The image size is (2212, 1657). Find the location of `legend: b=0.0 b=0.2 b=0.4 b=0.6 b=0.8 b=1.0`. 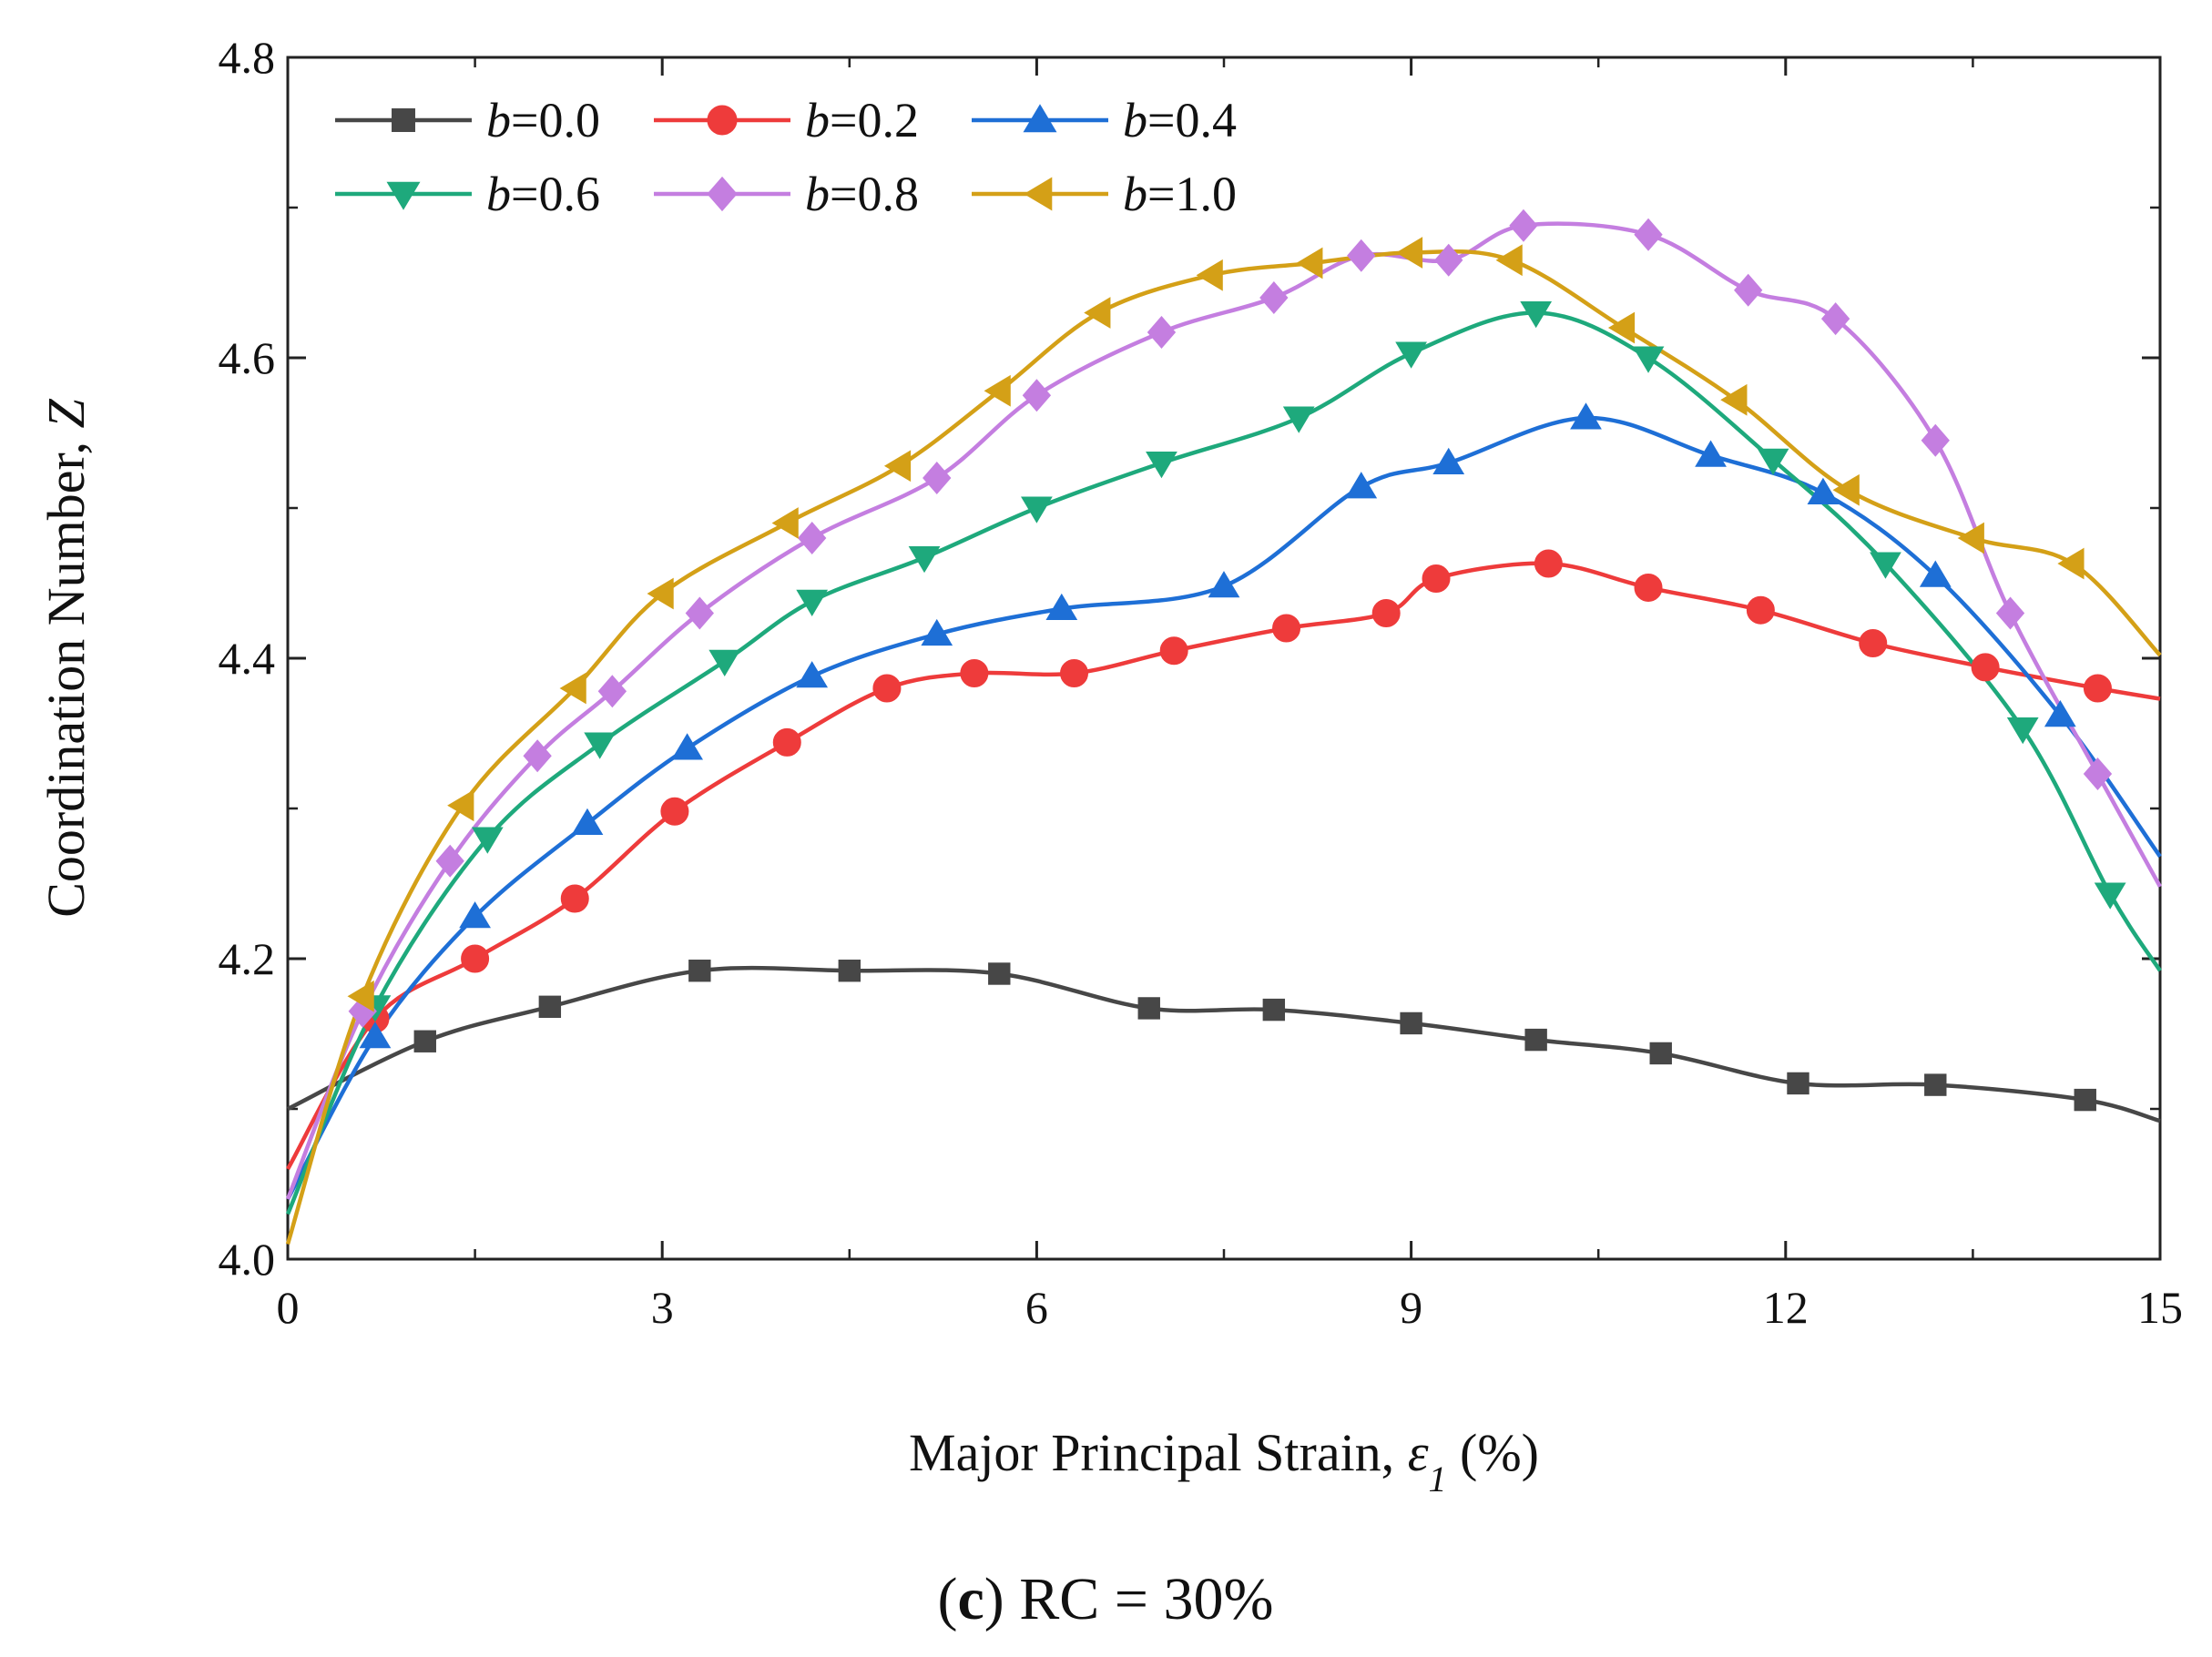

legend: b=0.0 b=0.2 b=0.4 b=0.6 b=0.8 b=1.0 is located at coordinates (786, 157).